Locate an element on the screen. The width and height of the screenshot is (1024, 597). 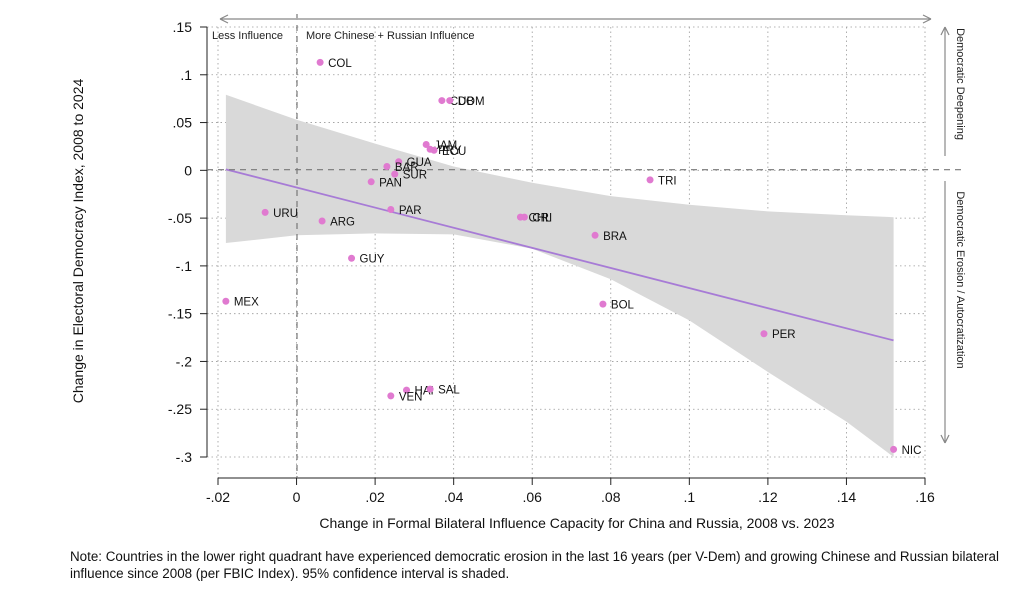
point-label: CRI is located at coordinates (542, 219).